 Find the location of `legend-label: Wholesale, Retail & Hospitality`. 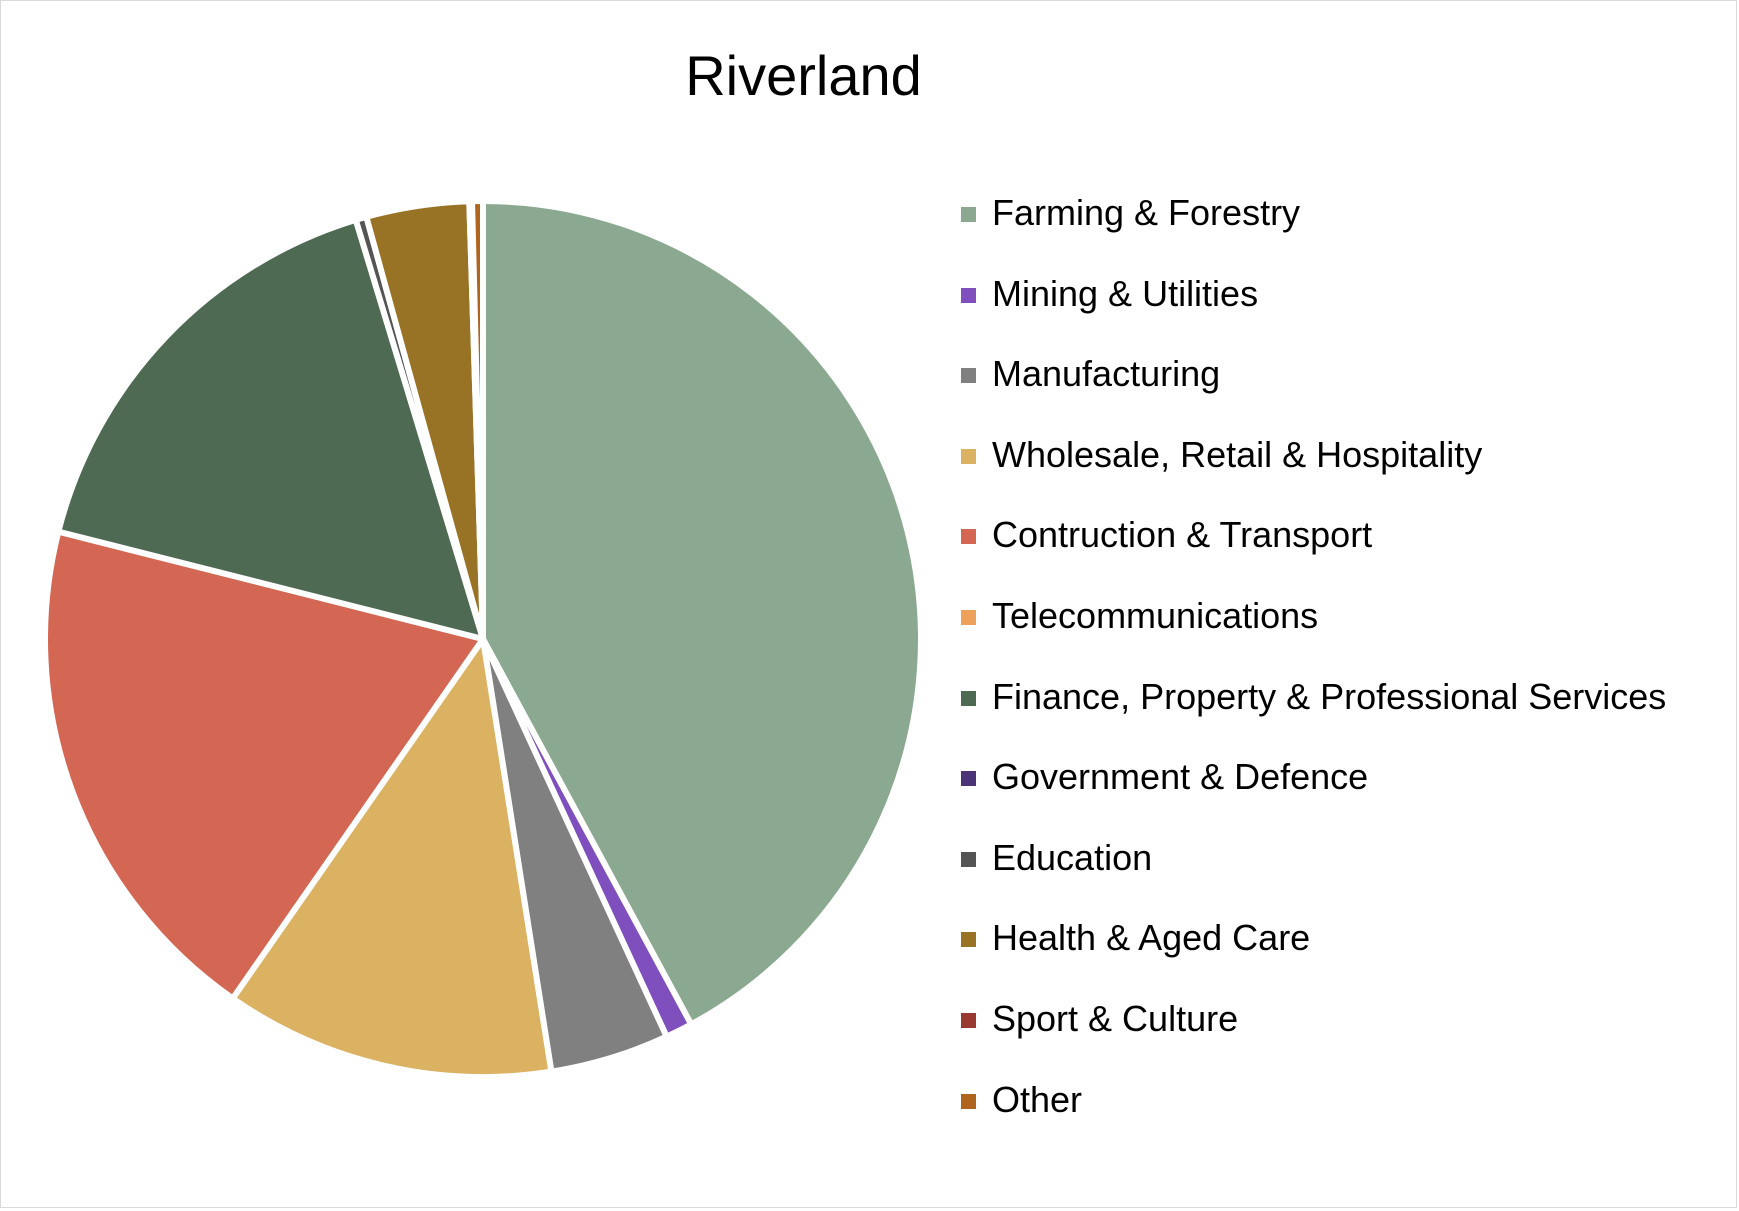

legend-label: Wholesale, Retail & Hospitality is located at coordinates (1237, 454).